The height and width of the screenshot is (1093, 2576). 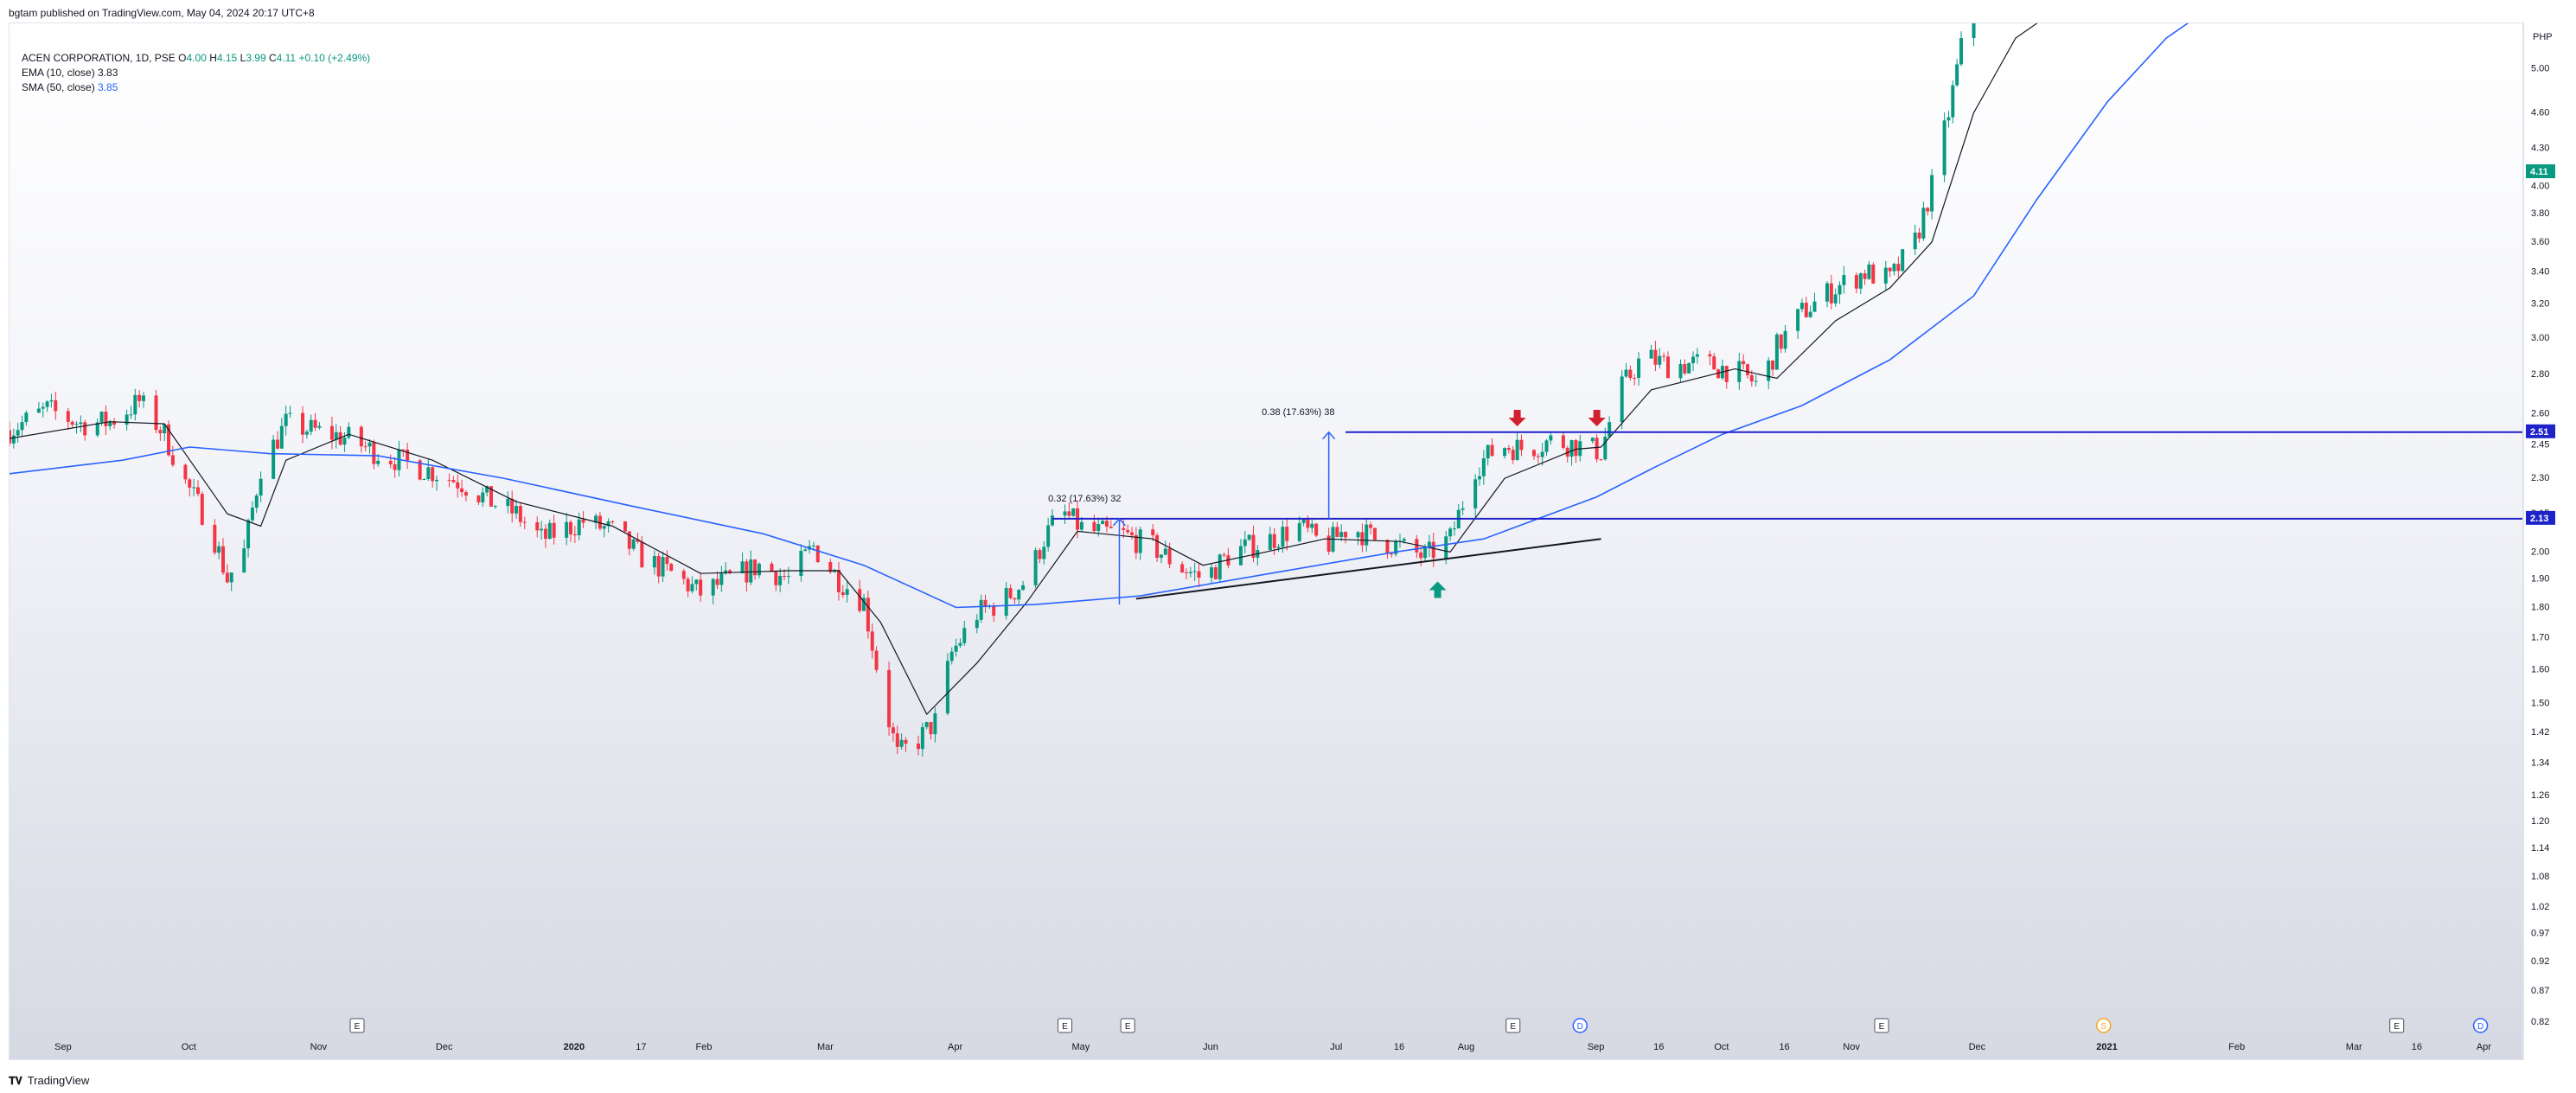 What do you see at coordinates (2540, 272) in the screenshot?
I see `price-tick: 3.40` at bounding box center [2540, 272].